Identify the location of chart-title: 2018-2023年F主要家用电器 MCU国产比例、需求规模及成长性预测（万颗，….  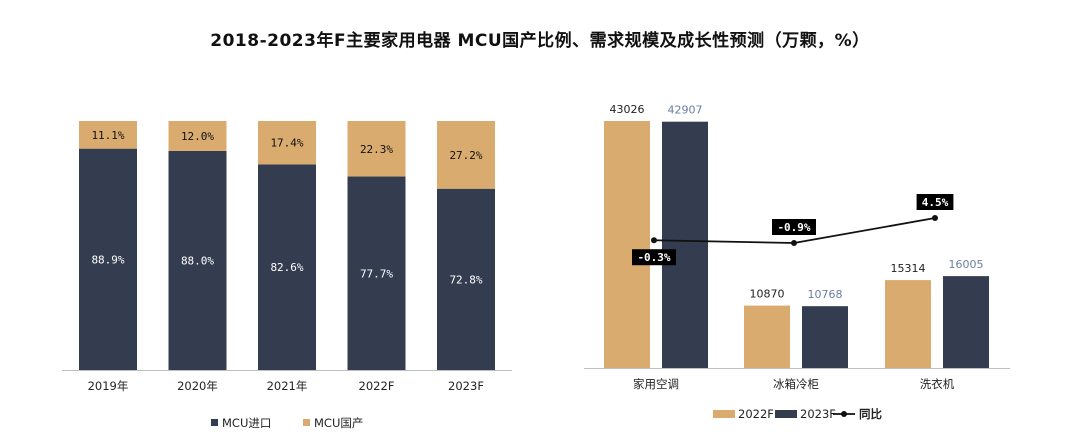
(540, 41).